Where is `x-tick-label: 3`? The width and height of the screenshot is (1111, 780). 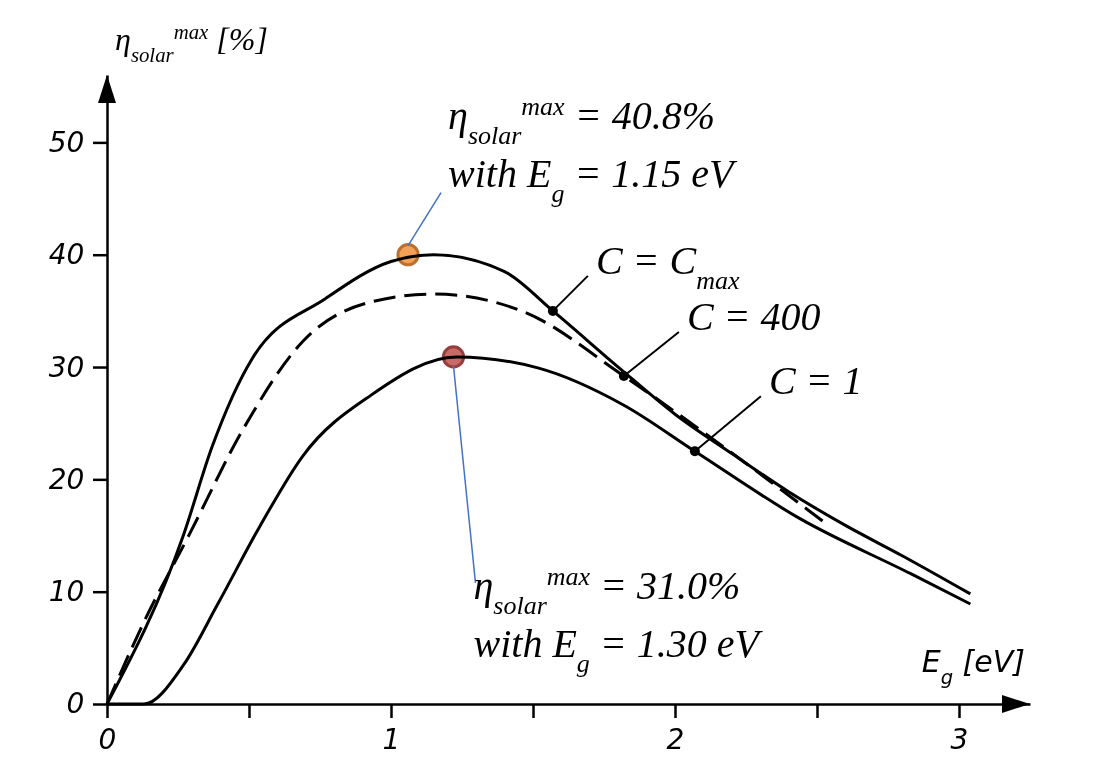 x-tick-label: 3 is located at coordinates (959, 739).